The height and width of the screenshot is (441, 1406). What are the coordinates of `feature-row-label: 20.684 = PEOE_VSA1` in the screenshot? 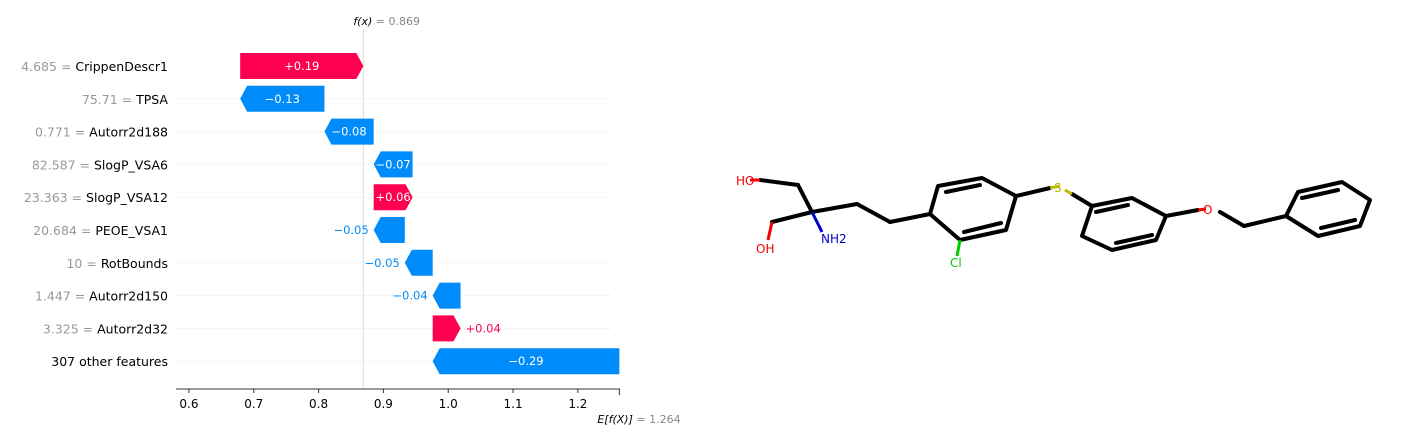 It's located at (100, 230).